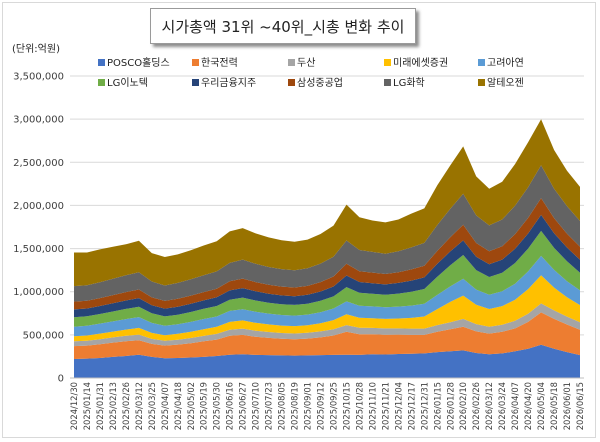 Image resolution: width=600 pixels, height=442 pixels. Describe the element at coordinates (61, 379) in the screenshot. I see `y-tick-label: 0` at that location.